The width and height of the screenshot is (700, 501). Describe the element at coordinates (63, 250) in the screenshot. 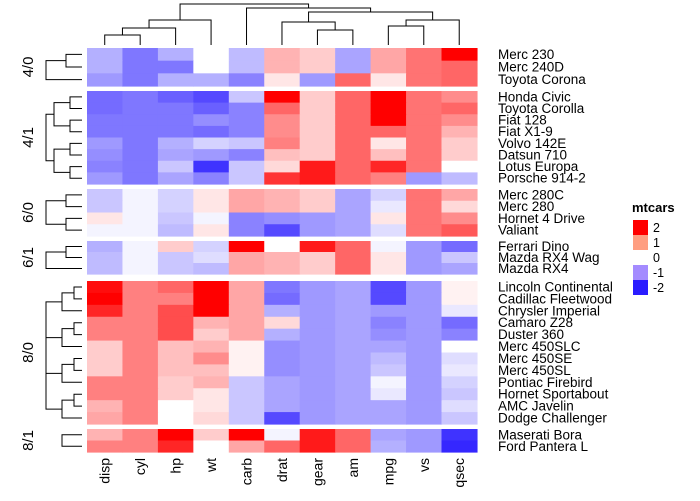

I see `row-dendrogram` at that location.